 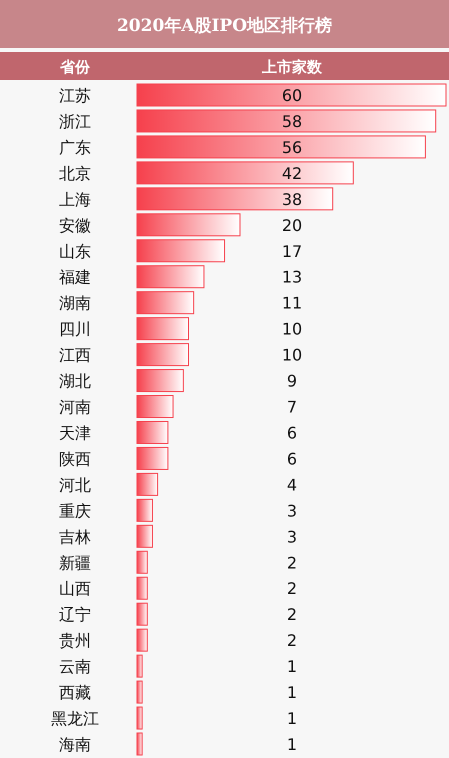 What do you see at coordinates (224, 26) in the screenshot?
I see `chart-title: 2020年A股IPO地区排行榜` at bounding box center [224, 26].